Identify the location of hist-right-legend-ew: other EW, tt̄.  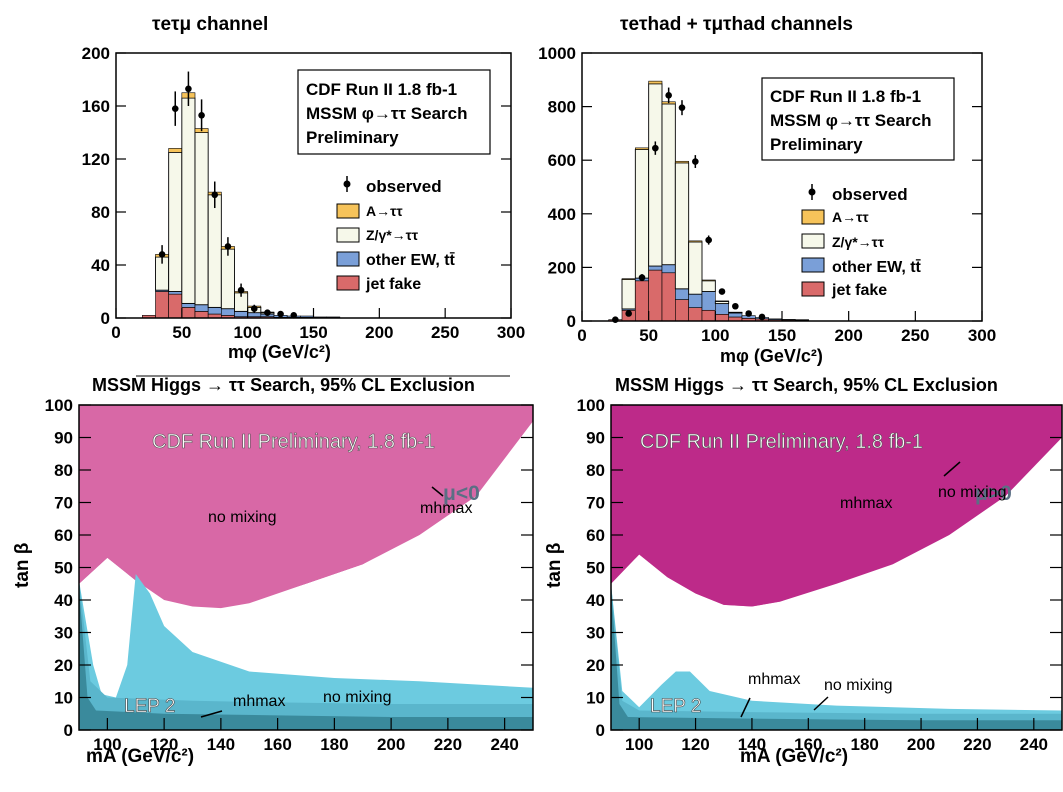
(877, 267).